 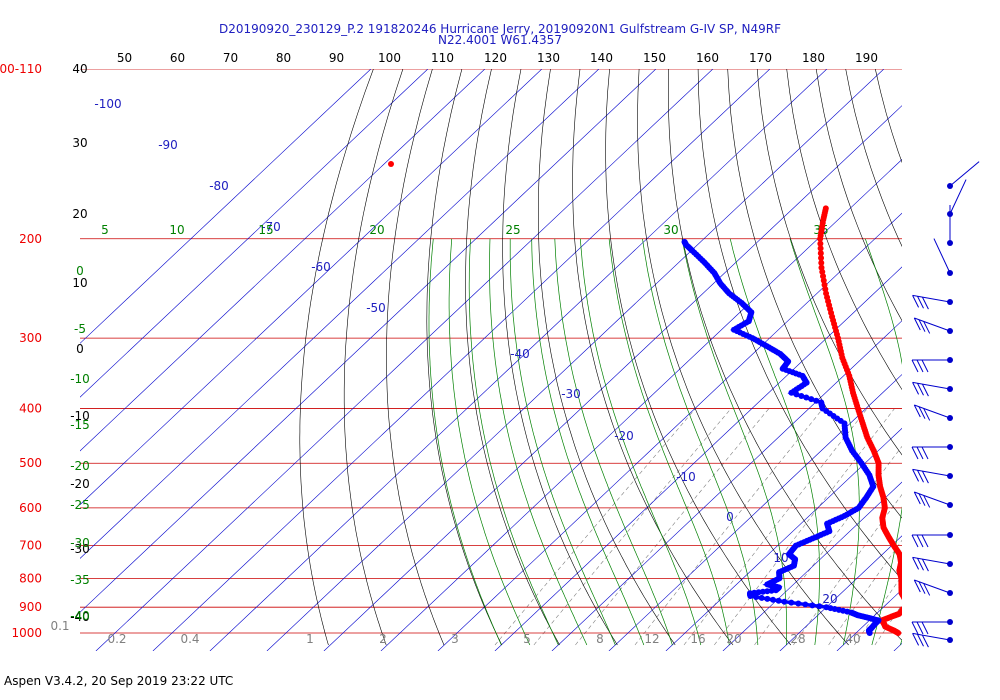 I want to click on mixing-ratio-label: 0.1, so click(x=59, y=626).